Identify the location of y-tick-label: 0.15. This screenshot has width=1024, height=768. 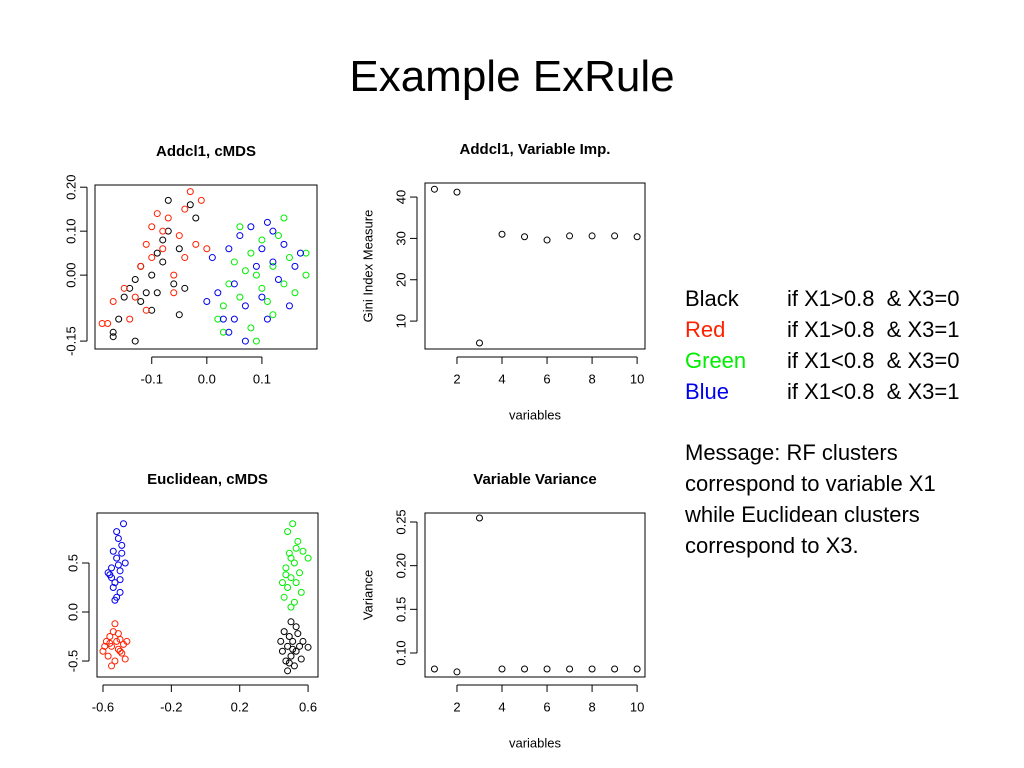
(400, 609).